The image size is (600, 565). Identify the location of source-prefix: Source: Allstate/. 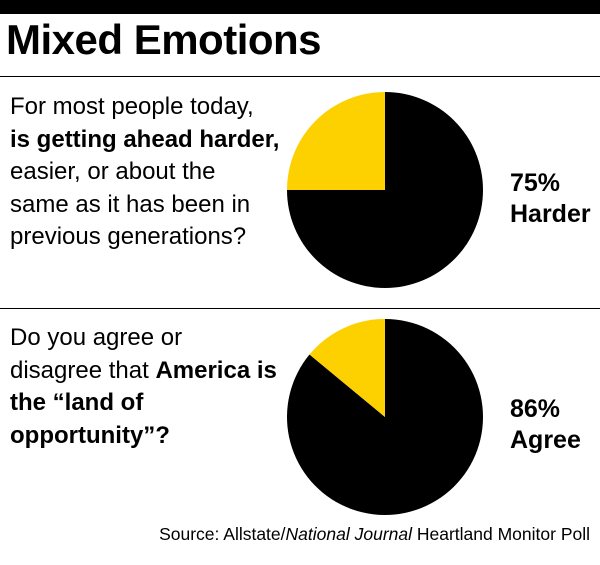
(222, 534).